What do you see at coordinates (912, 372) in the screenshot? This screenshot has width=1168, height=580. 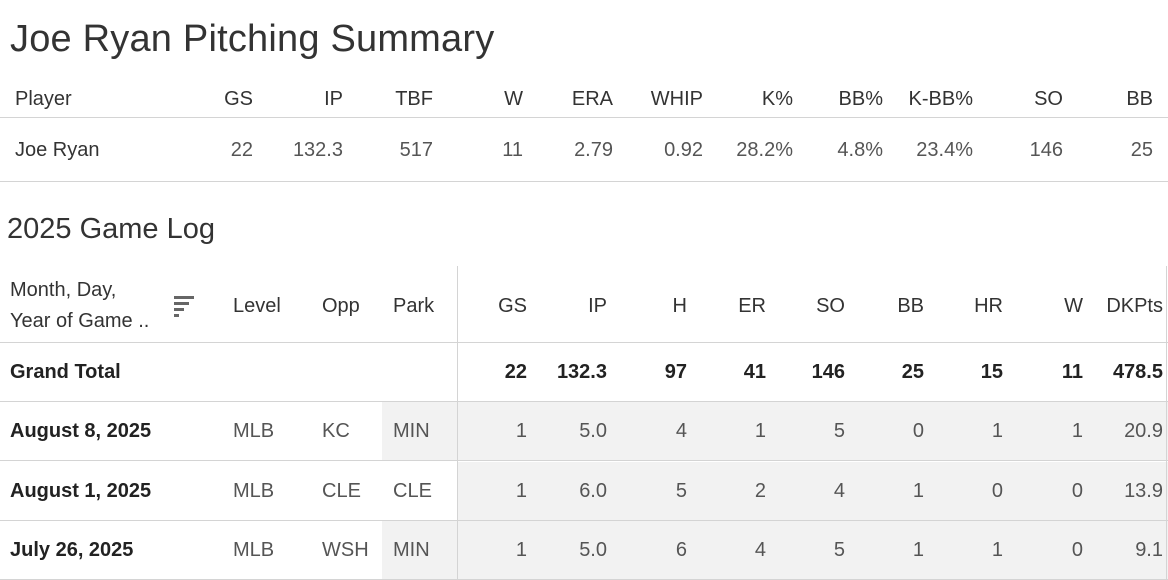 I see `grand-total-bb: 25` at bounding box center [912, 372].